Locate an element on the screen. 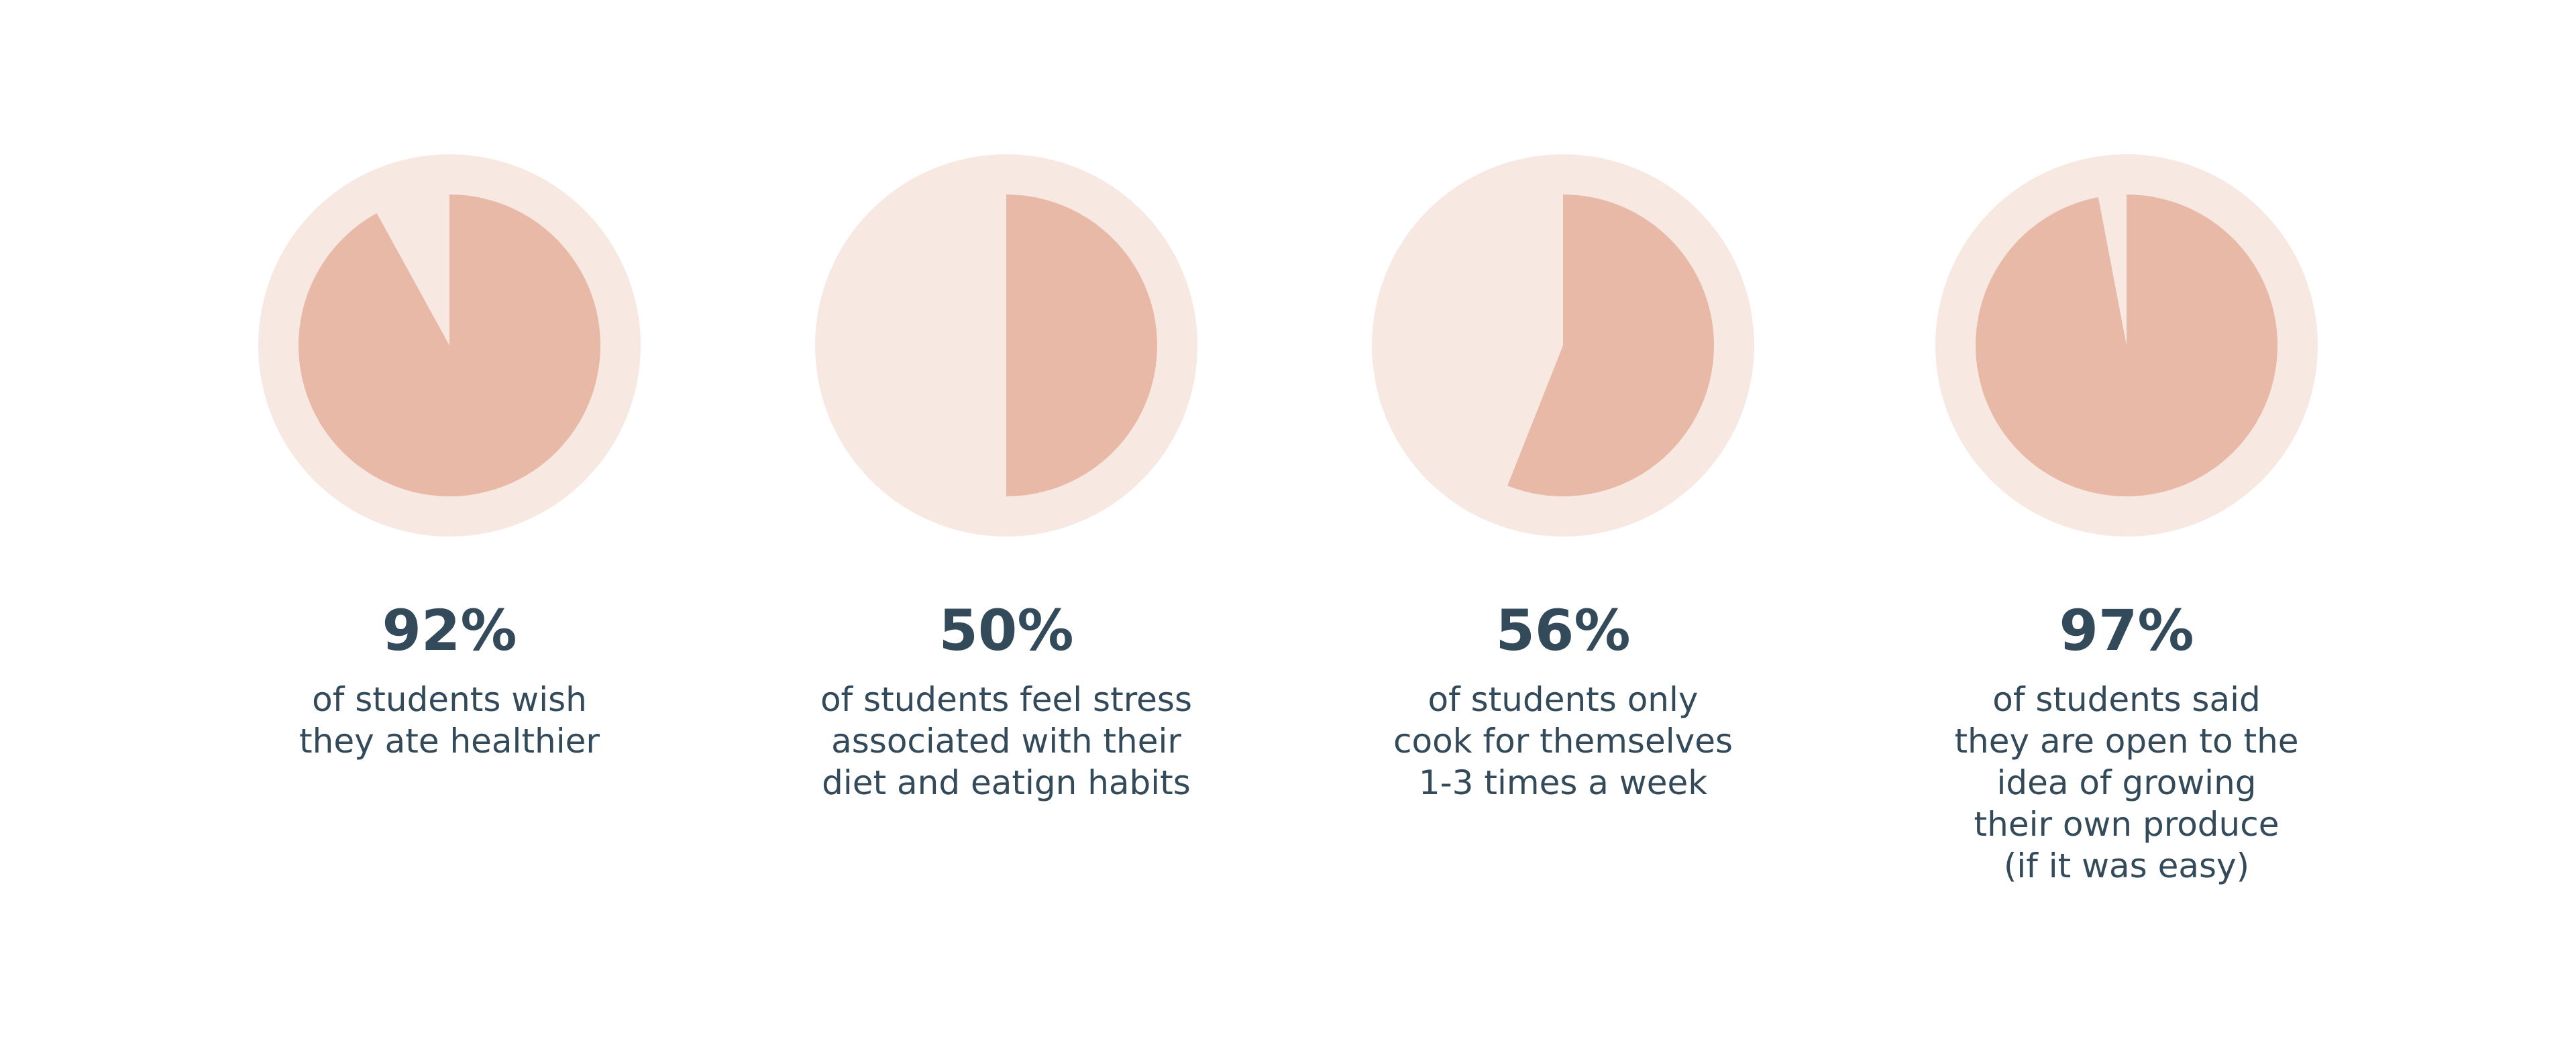 Image resolution: width=2576 pixels, height=1047 pixels. caption-line: diet and eatign habits is located at coordinates (1006, 782).